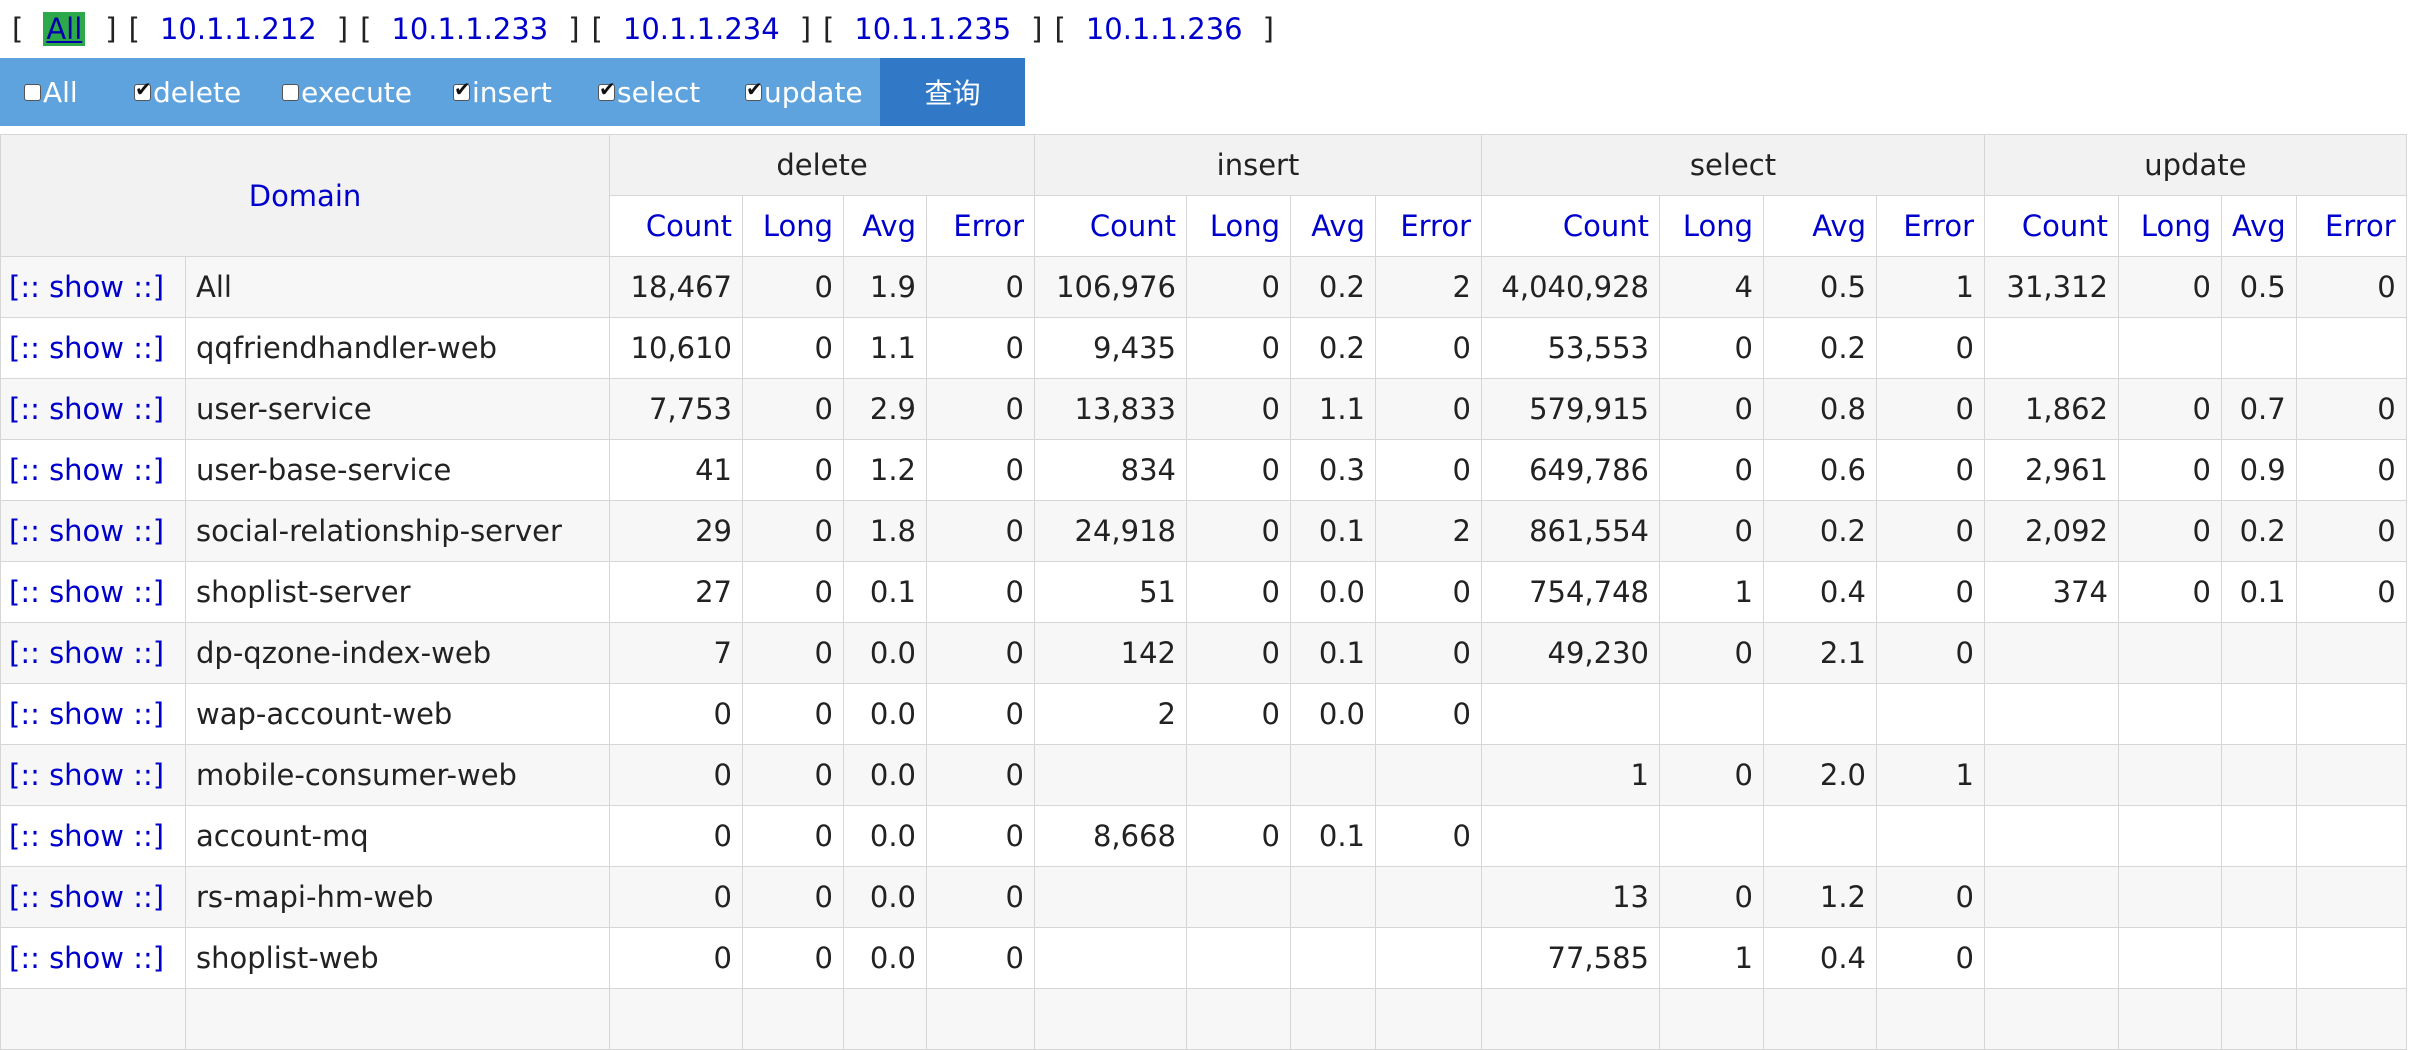 The width and height of the screenshot is (2410, 1050). I want to click on sub-header-select-long: Long, so click(1711, 226).